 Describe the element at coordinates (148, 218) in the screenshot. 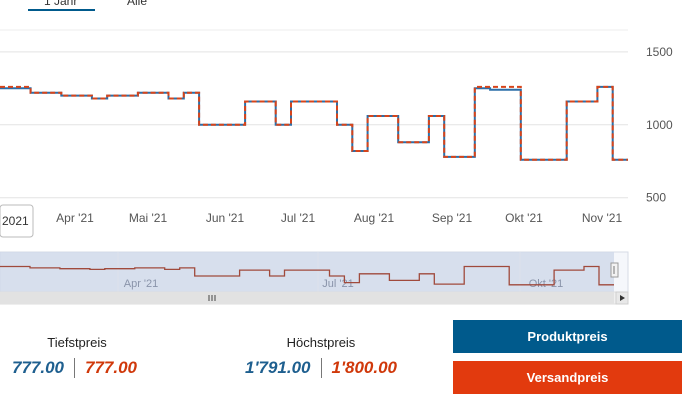

I see `x-tick-label: Mai '21` at that location.